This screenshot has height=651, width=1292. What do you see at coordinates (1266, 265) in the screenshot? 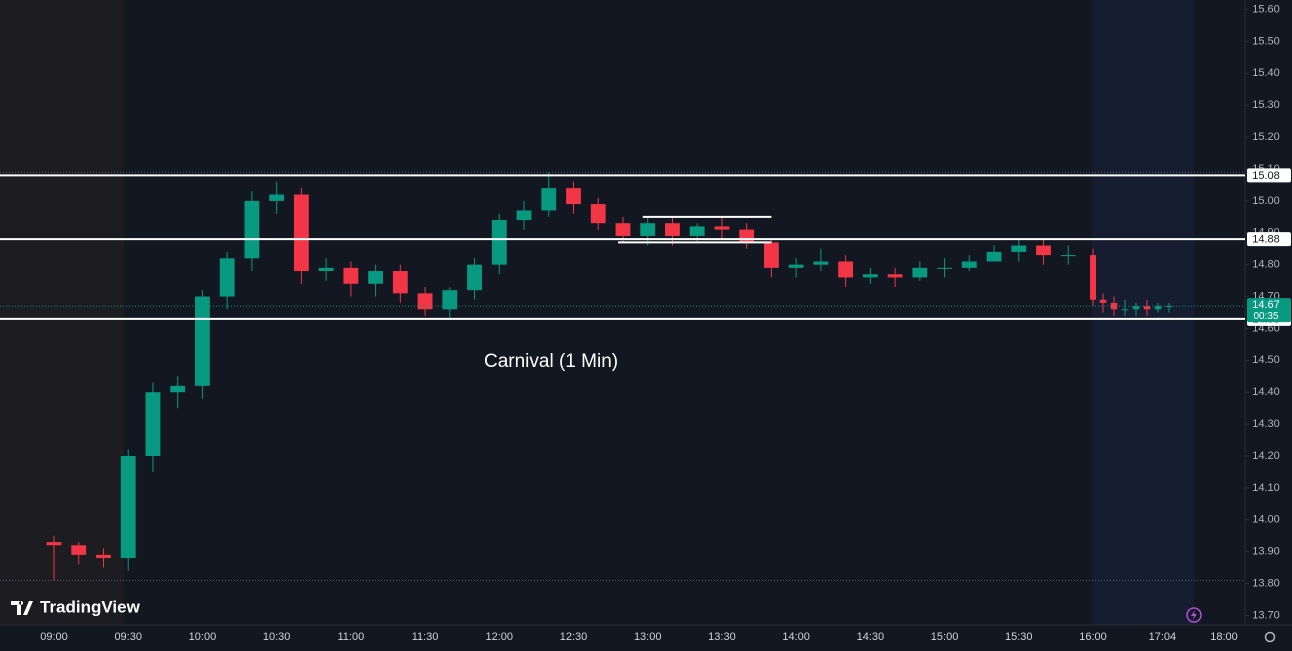
I see `y-tick-label: 14.80` at bounding box center [1266, 265].